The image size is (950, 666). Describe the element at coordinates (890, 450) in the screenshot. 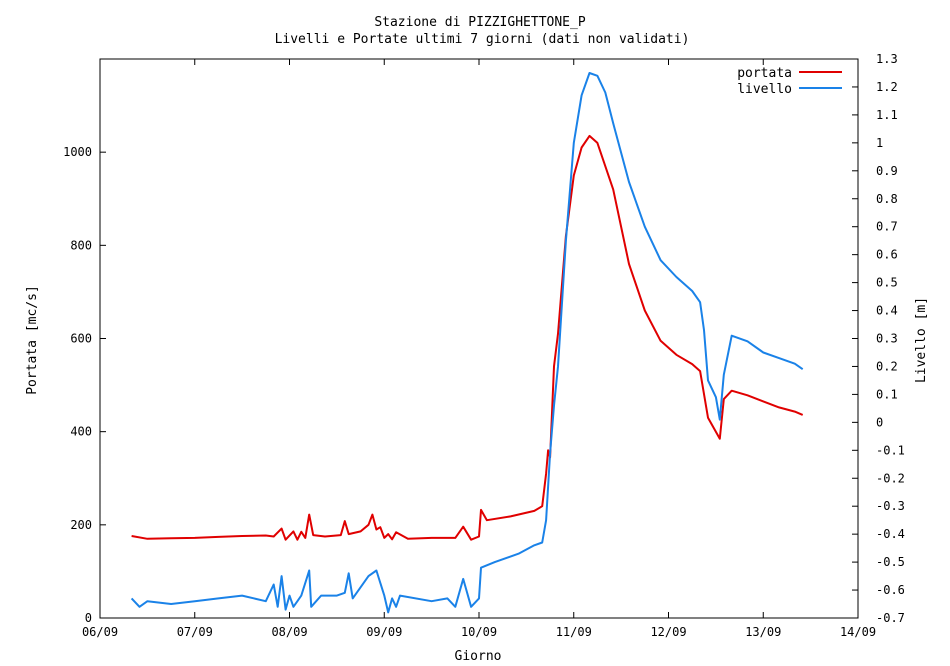

I see `y2-tick-label: -0.1` at that location.